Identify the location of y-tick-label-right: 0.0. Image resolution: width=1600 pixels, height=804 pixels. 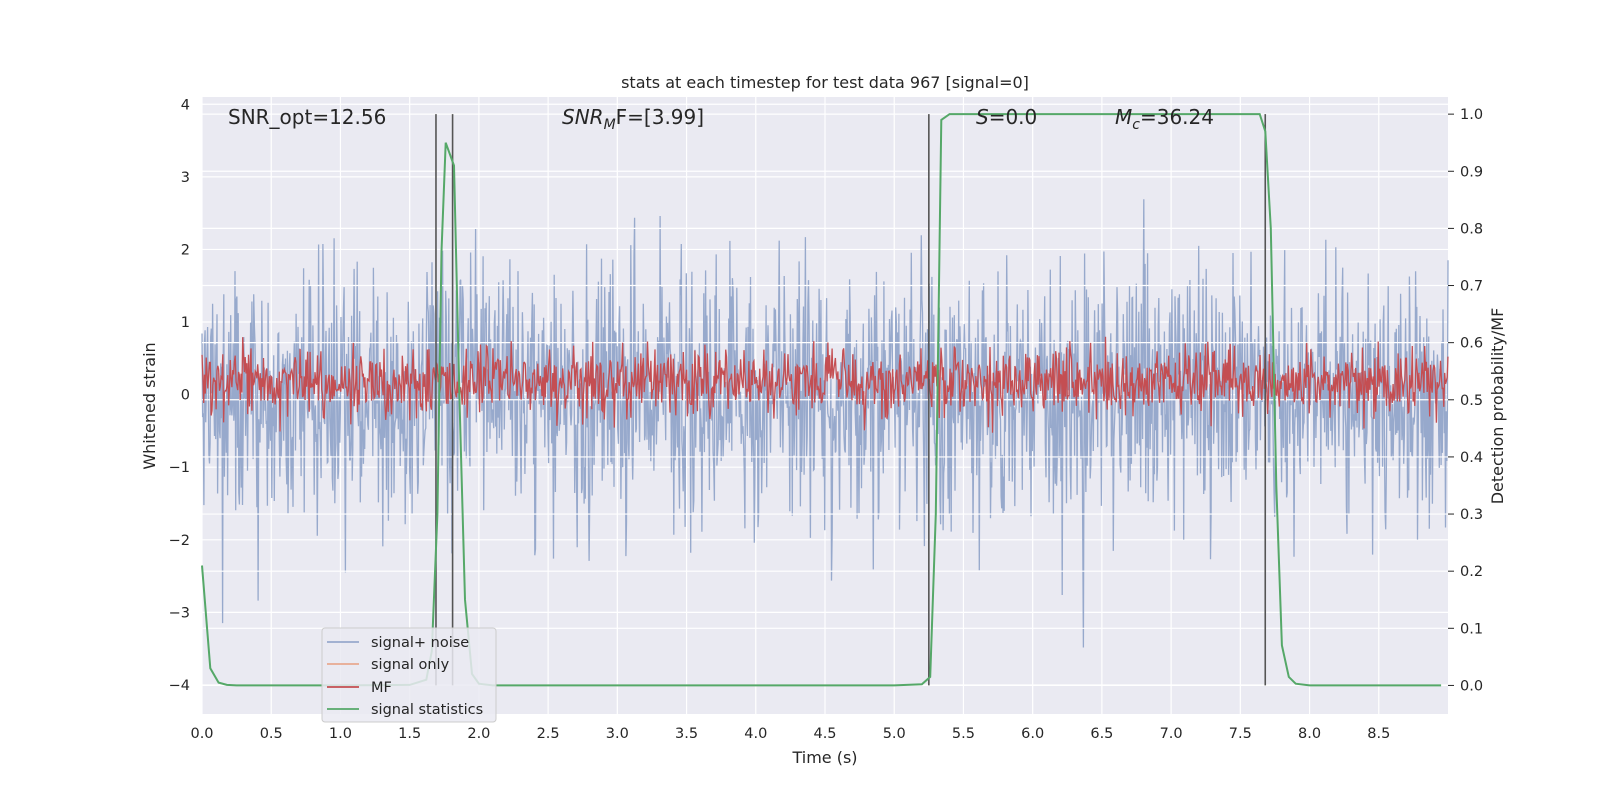
(1471, 686).